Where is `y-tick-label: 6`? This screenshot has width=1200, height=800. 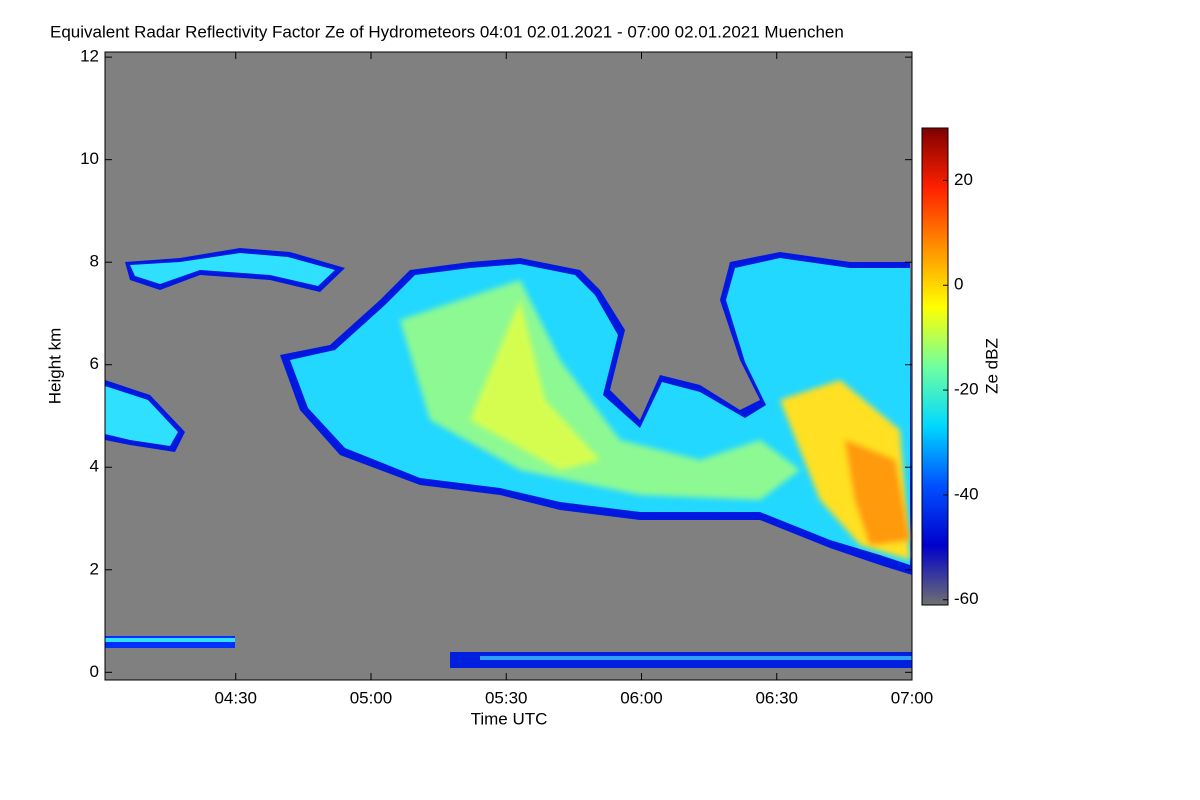 y-tick-label: 6 is located at coordinates (94, 363).